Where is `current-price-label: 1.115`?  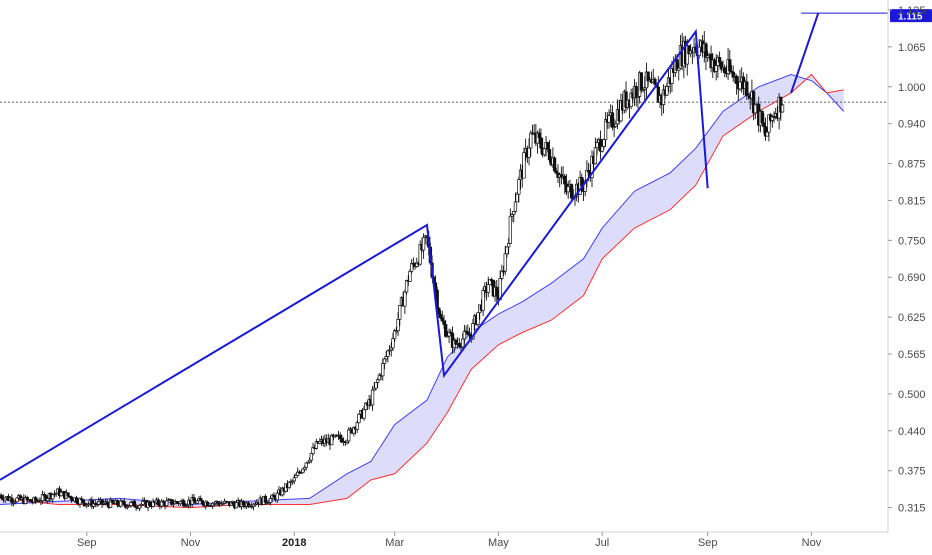 current-price-label: 1.115 is located at coordinates (910, 17).